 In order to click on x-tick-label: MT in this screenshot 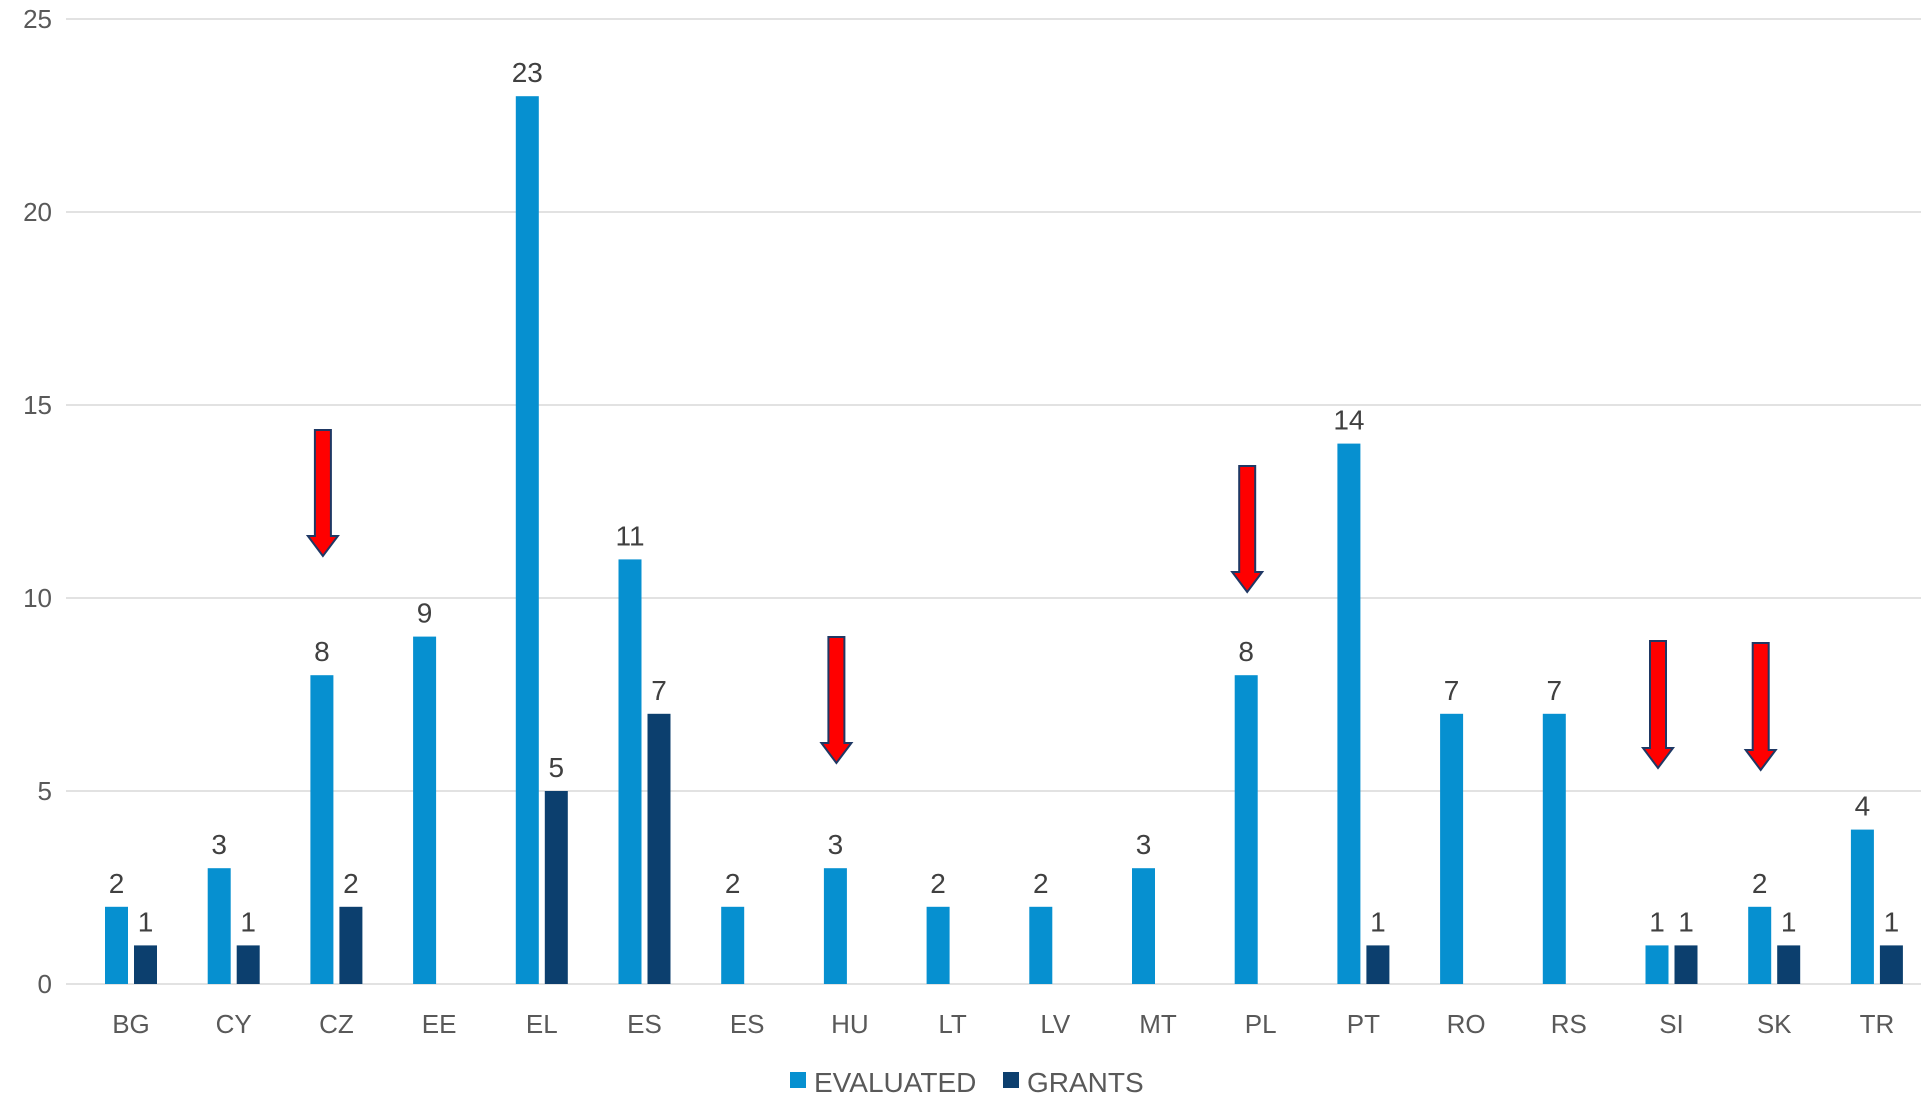, I will do `click(1158, 1024)`.